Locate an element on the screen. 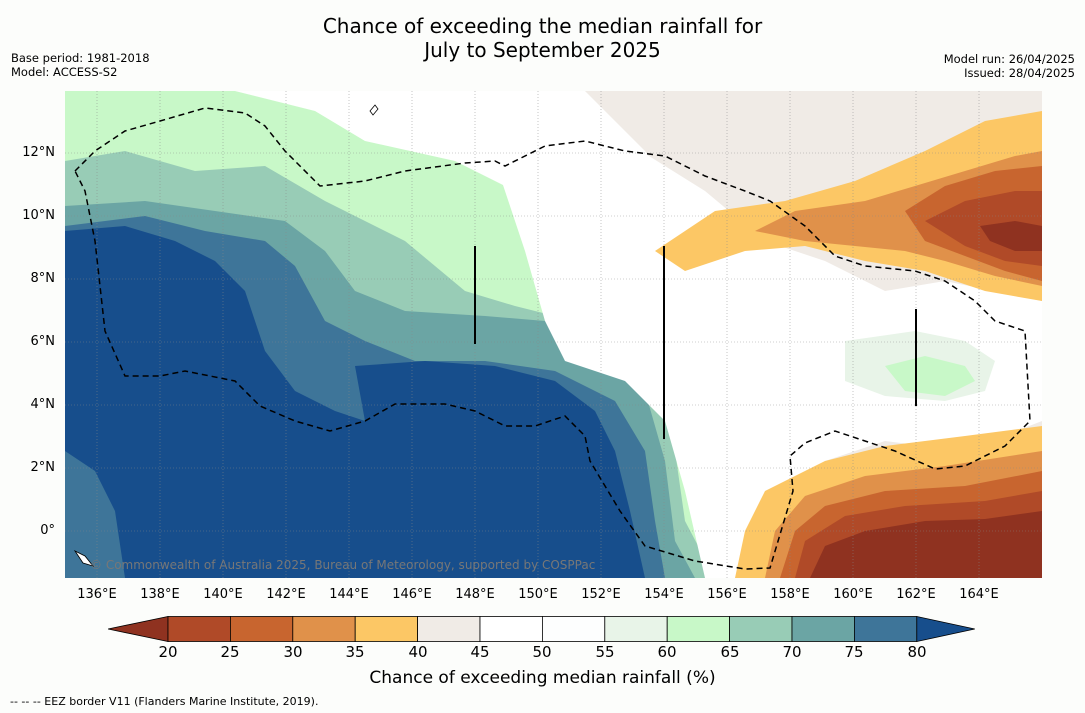 The height and width of the screenshot is (713, 1085). lon-label-160e: 160°E is located at coordinates (853, 594).